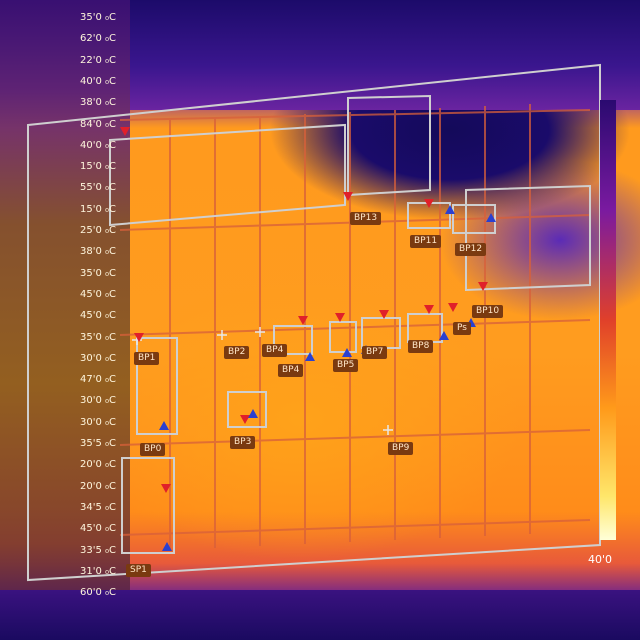 The height and width of the screenshot is (640, 640). What do you see at coordinates (98, 60) in the screenshot?
I see `readout-value: 22'0 ₀C` at bounding box center [98, 60].